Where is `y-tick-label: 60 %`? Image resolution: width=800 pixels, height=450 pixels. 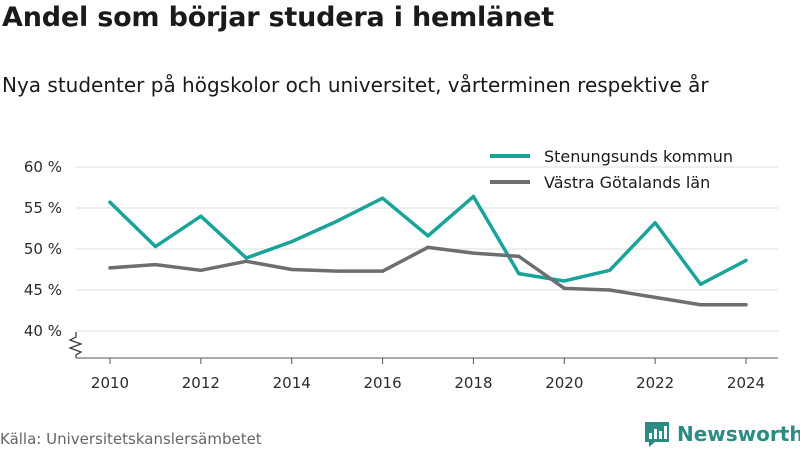
y-tick-label: 60 % is located at coordinates (43, 167).